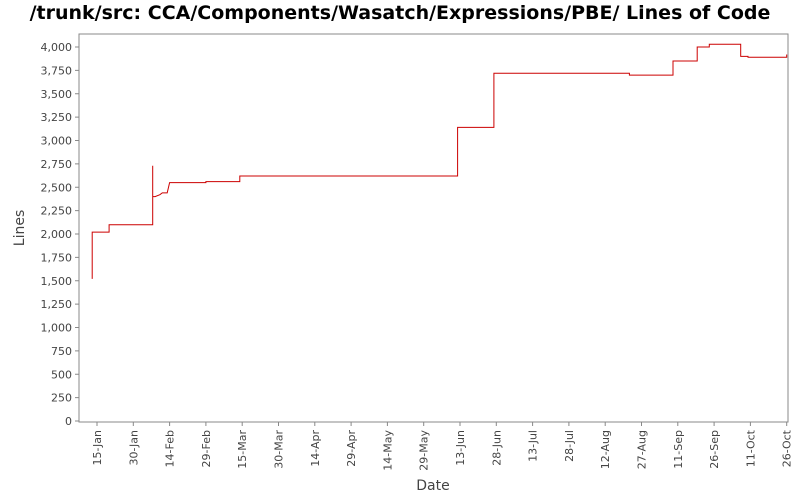 This screenshot has width=800, height=500. I want to click on x-tick-label: 11-Sep, so click(678, 449).